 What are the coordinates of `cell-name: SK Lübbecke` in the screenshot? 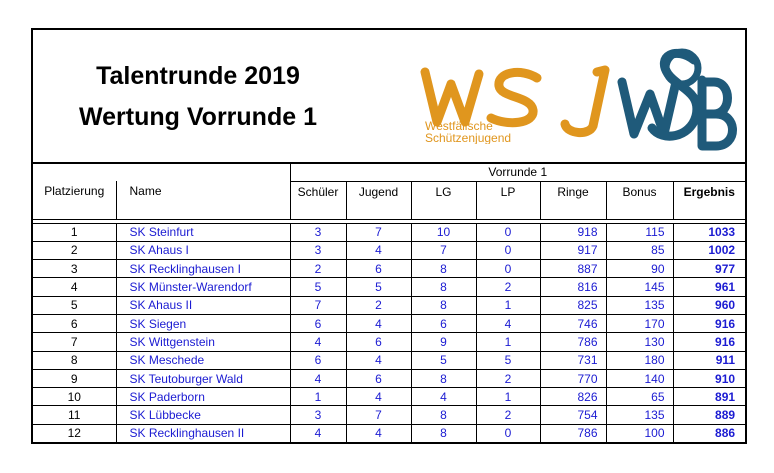 It's located at (202, 415).